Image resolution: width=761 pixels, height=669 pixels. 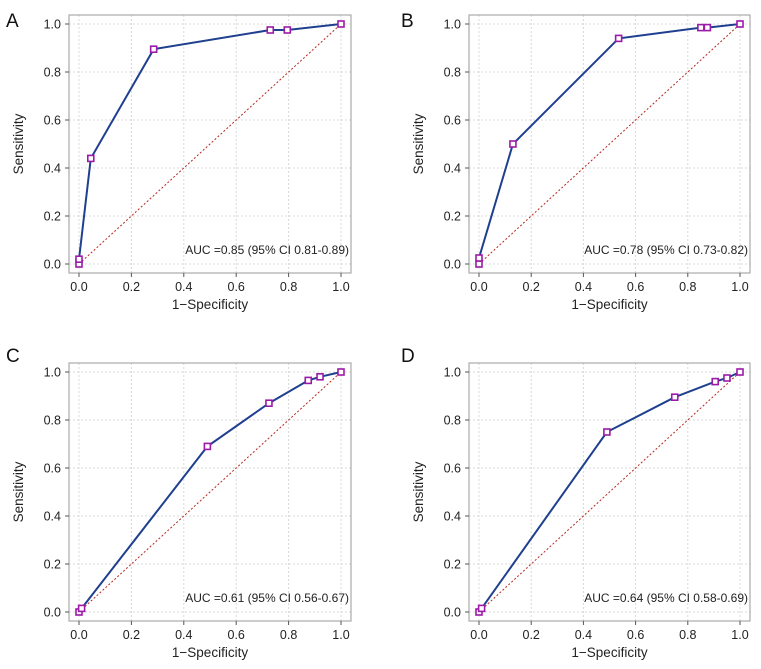 I want to click on panel-letter: C, so click(x=13, y=356).